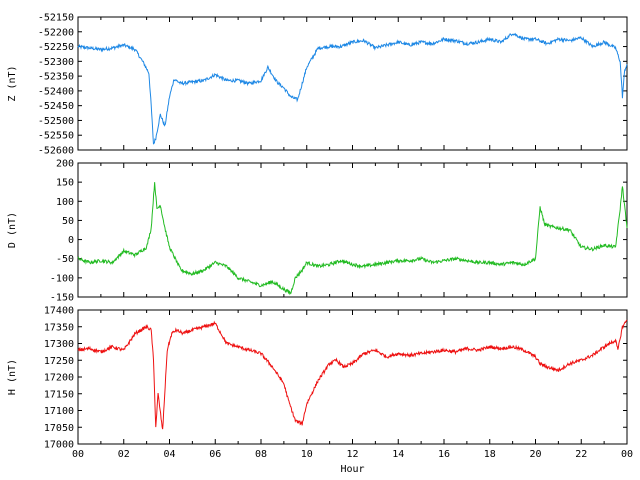 The width and height of the screenshot is (640, 480). I want to click on y-tick-label: -52200, so click(56, 32).